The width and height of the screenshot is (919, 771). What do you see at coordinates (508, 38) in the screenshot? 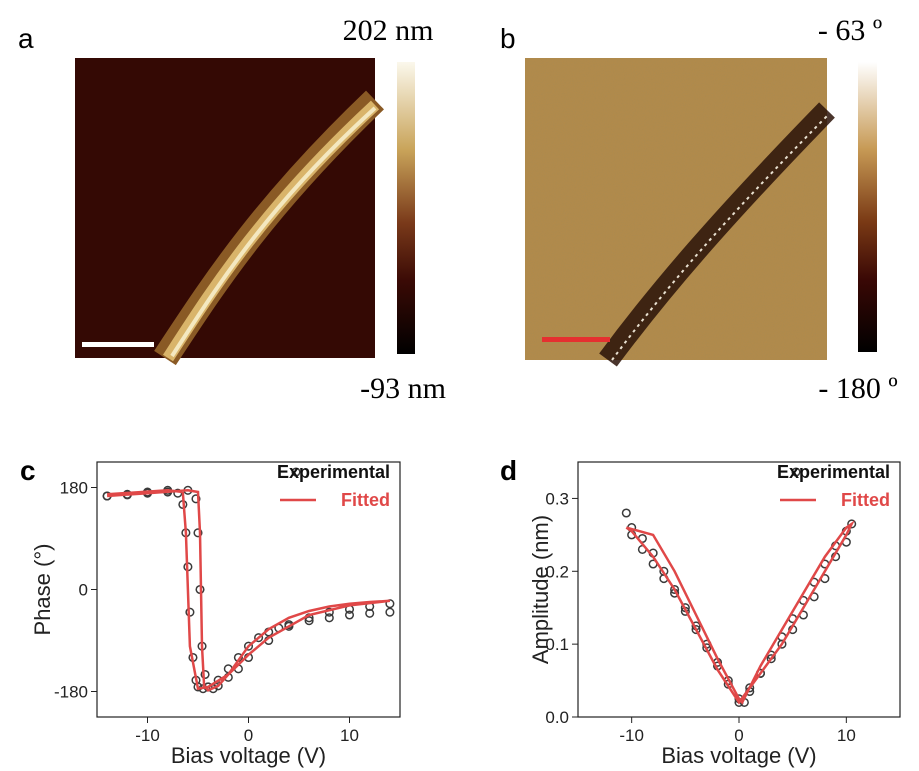
I see `panel-label: b` at bounding box center [508, 38].